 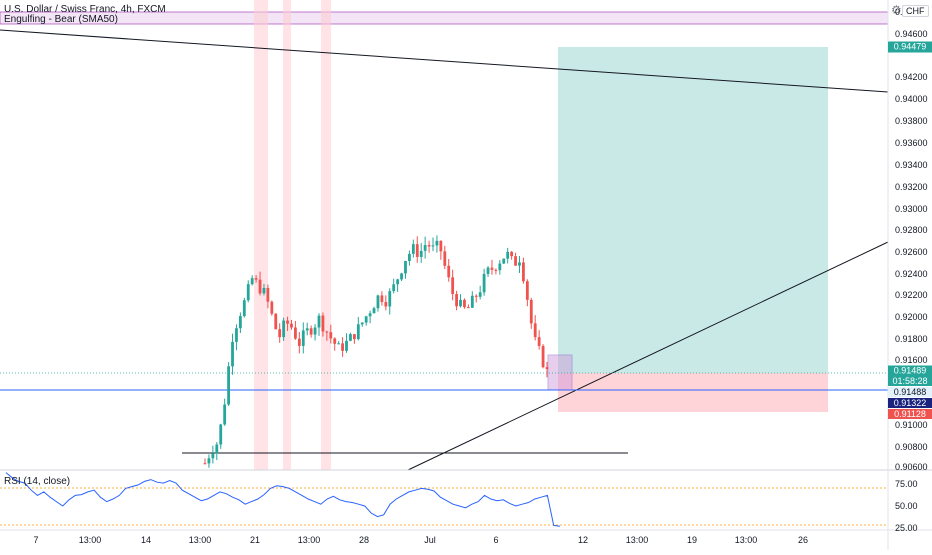 I want to click on price-tick: 0.93400, so click(x=911, y=165).